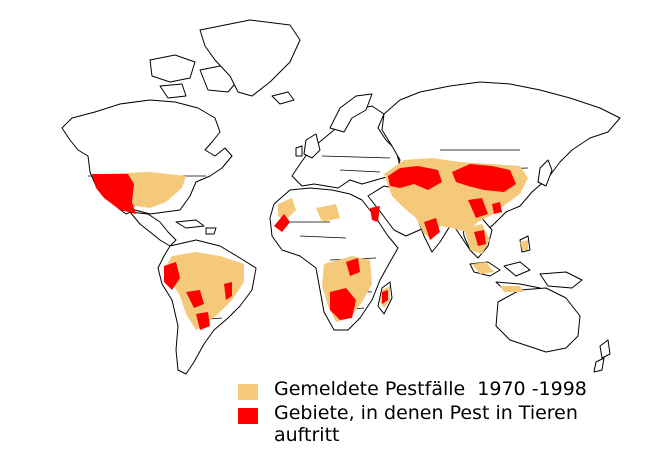  I want to click on british-isles, so click(308, 146).